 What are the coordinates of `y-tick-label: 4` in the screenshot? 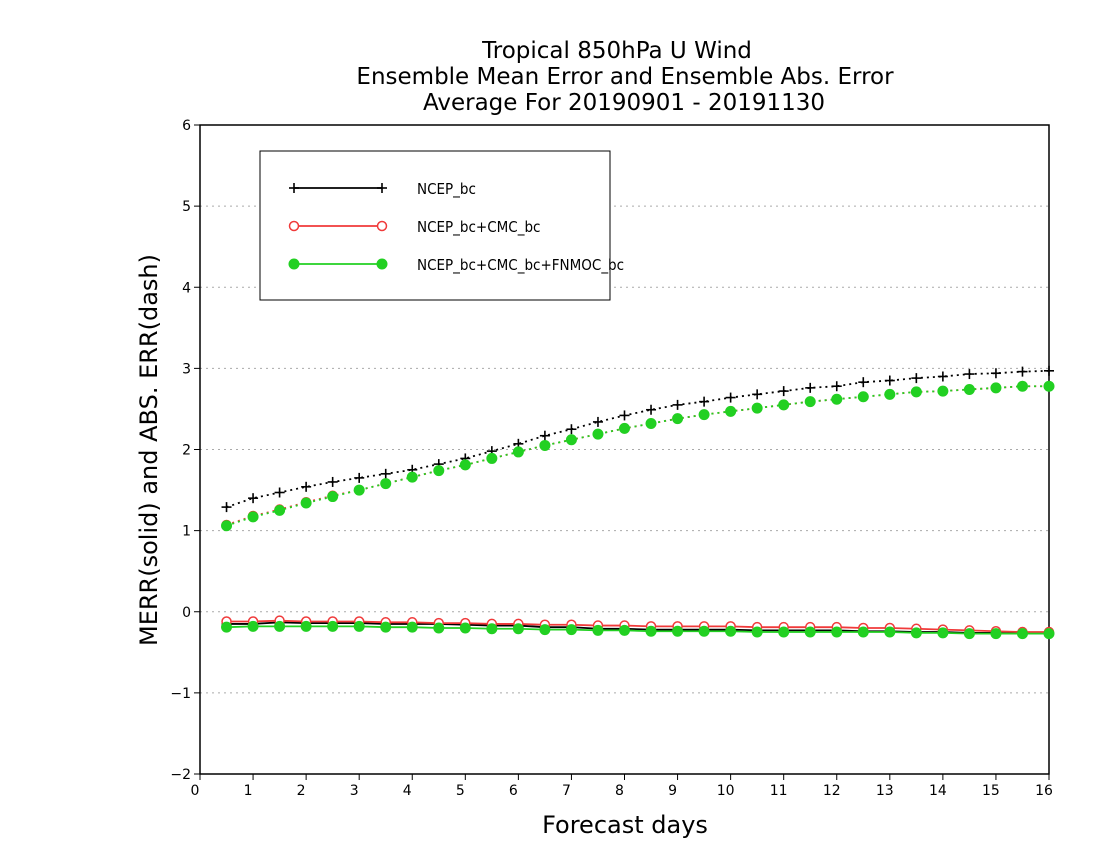 It's located at (186, 288).